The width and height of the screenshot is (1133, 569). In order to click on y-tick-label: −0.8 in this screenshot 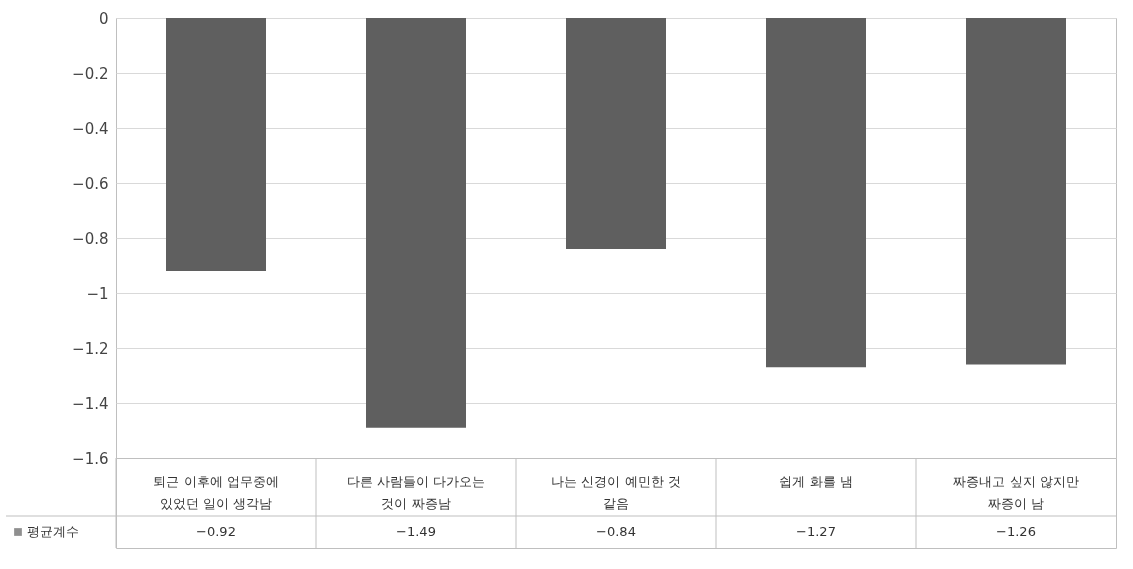, I will do `click(90, 238)`.